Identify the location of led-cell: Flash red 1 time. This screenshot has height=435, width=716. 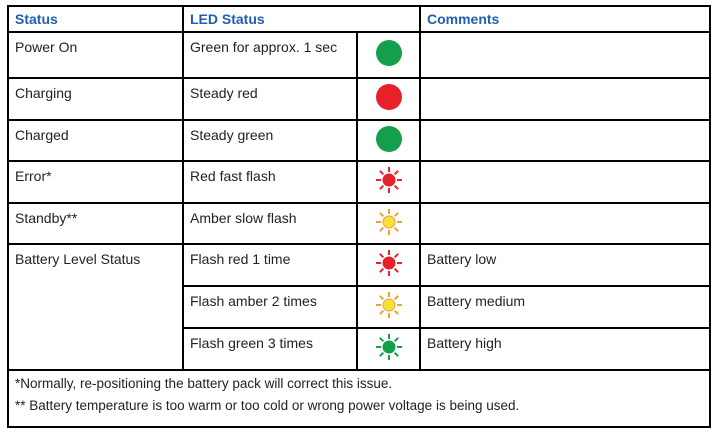
(270, 265).